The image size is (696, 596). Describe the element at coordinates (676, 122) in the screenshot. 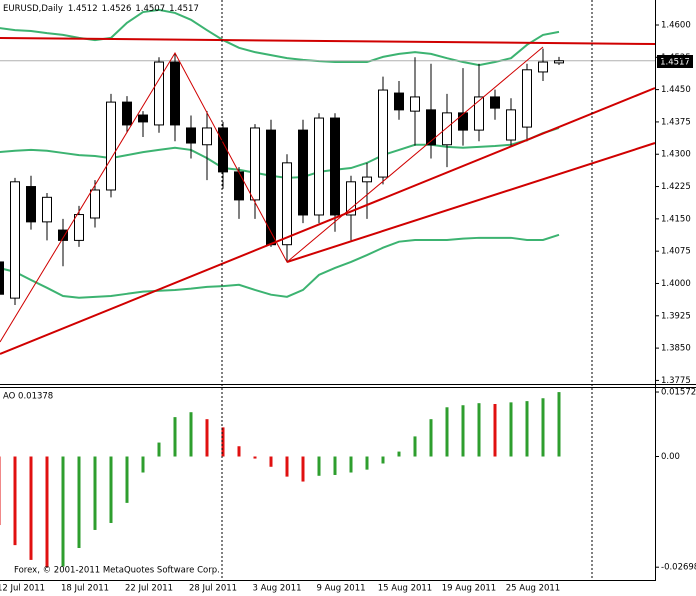

I see `y-tick-label: 1.4375` at that location.